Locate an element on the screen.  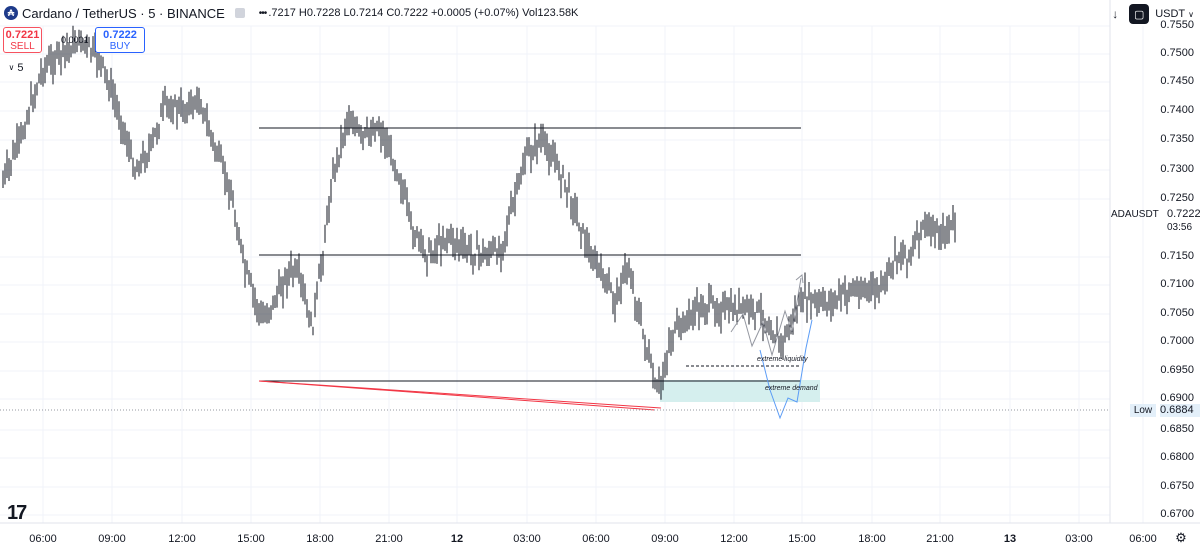
more-icon: ••• is located at coordinates (262, 13).